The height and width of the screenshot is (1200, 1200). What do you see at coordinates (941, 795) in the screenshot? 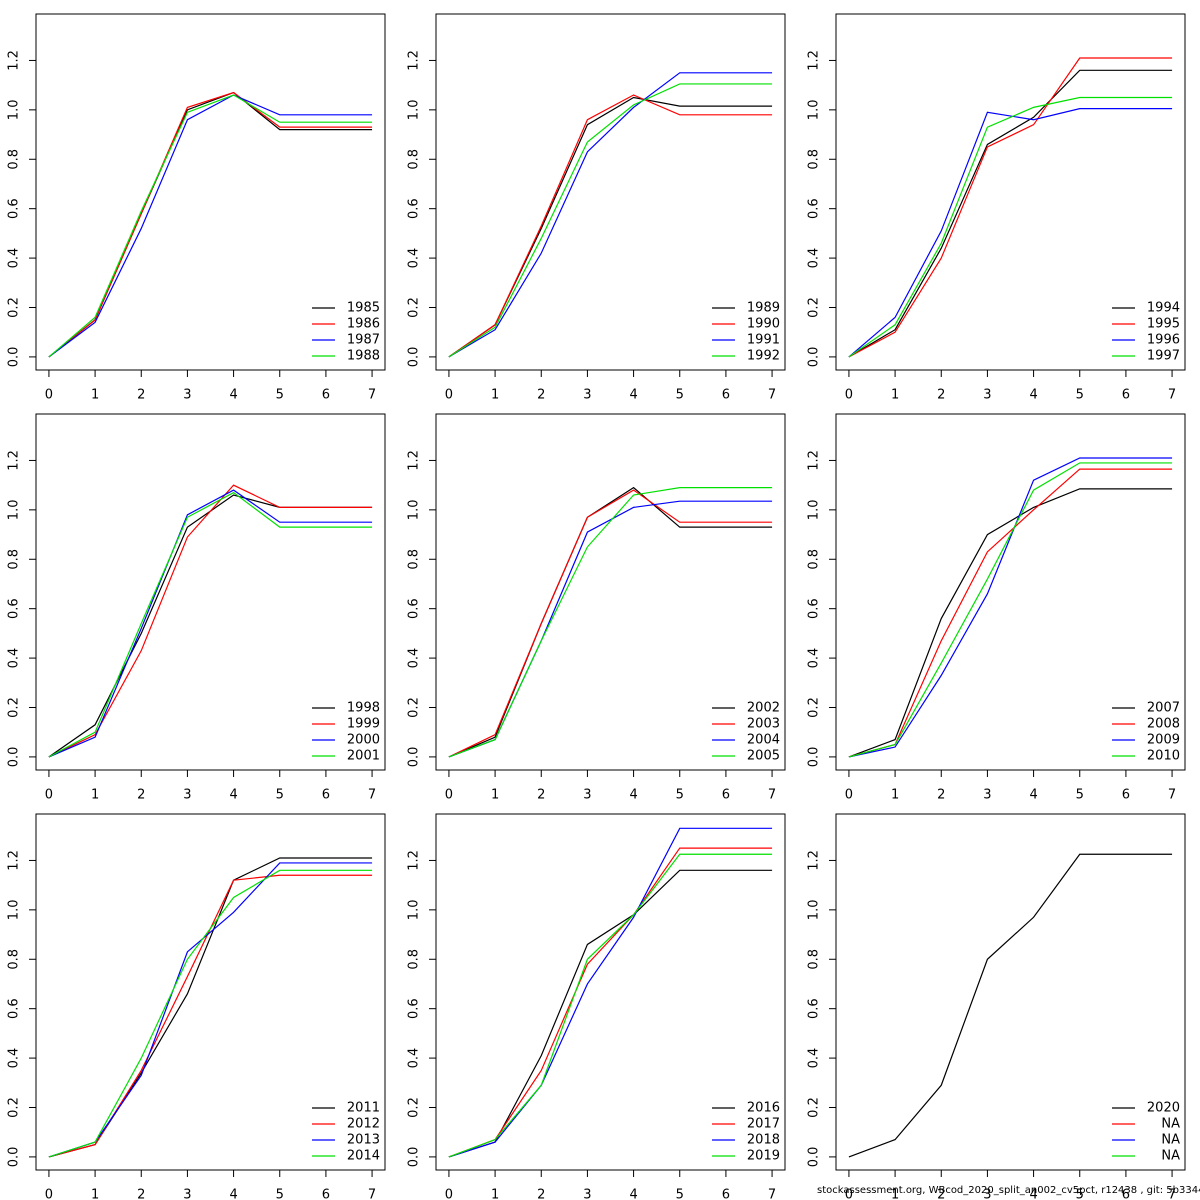
I see `x-tick-label: 2` at bounding box center [941, 795].